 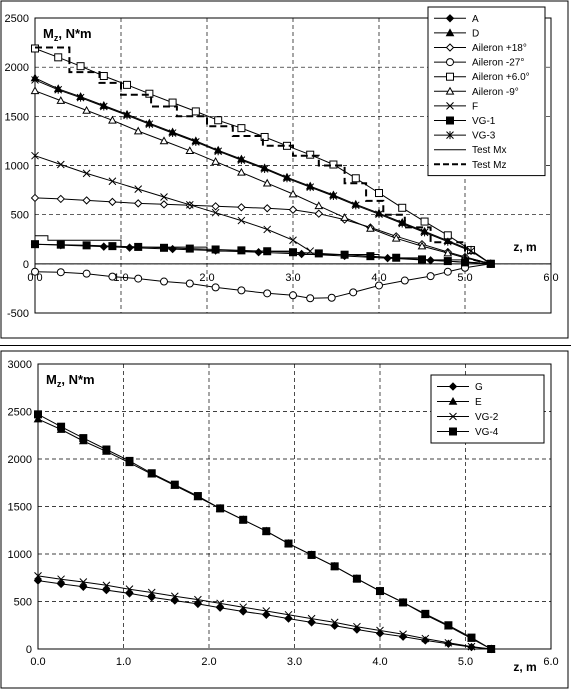 I want to click on legend-marker-a, so click(x=450, y=18).